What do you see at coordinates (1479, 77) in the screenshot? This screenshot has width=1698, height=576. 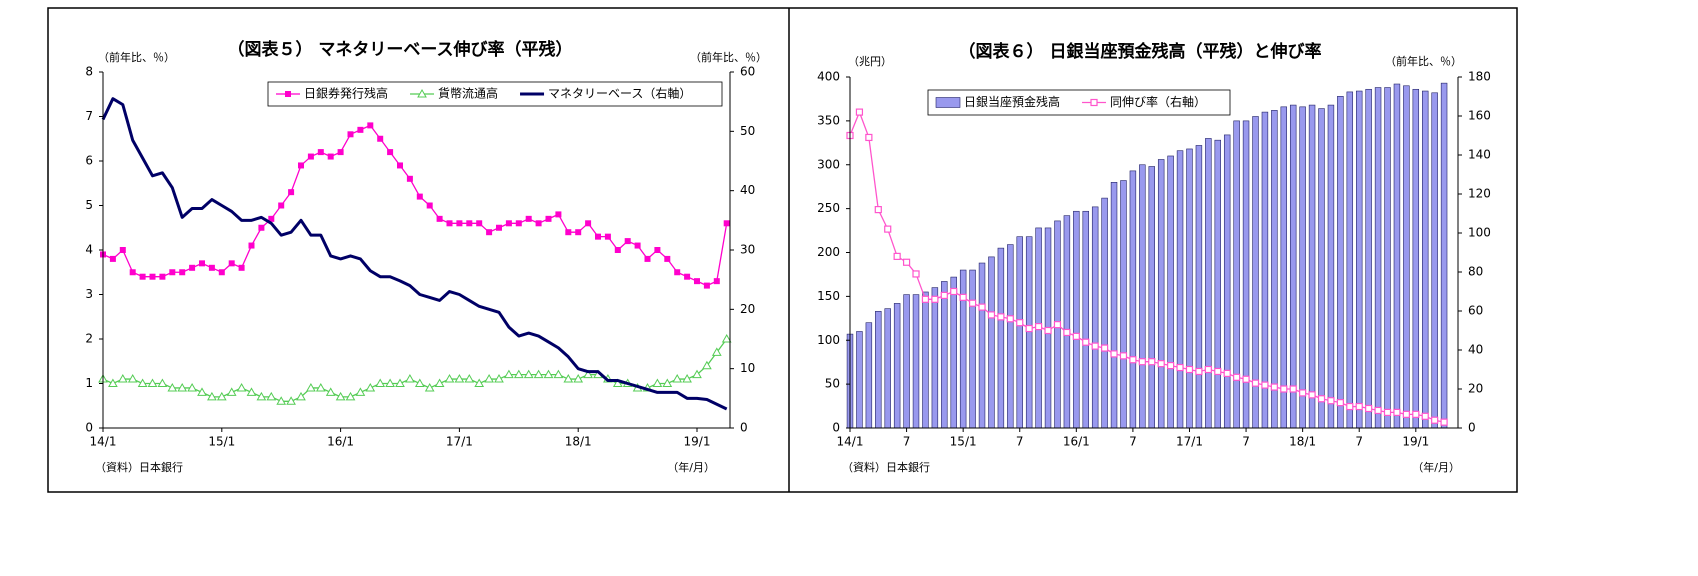 I see `y2-tick-label: 180` at bounding box center [1479, 77].